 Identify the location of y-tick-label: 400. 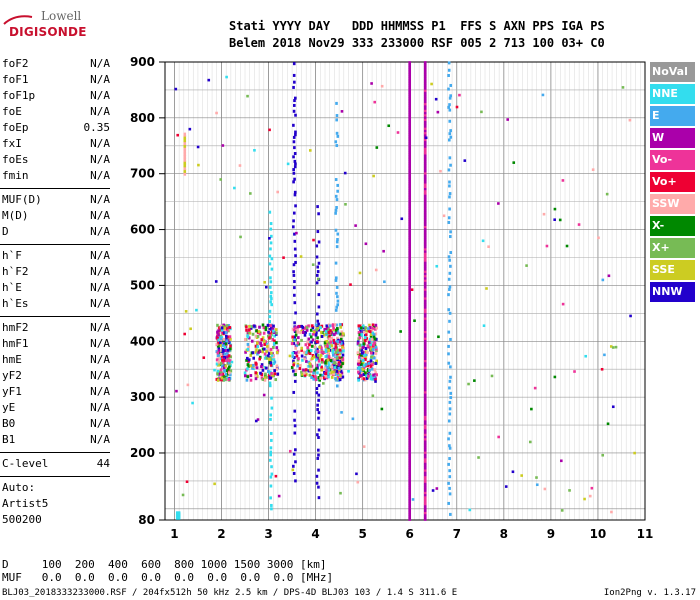
(142, 341).